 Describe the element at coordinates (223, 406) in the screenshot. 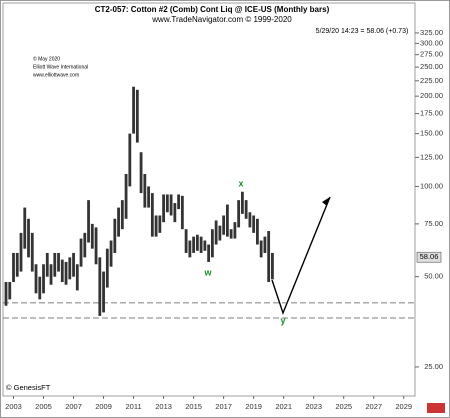

I see `x-tick-label: 2017` at that location.